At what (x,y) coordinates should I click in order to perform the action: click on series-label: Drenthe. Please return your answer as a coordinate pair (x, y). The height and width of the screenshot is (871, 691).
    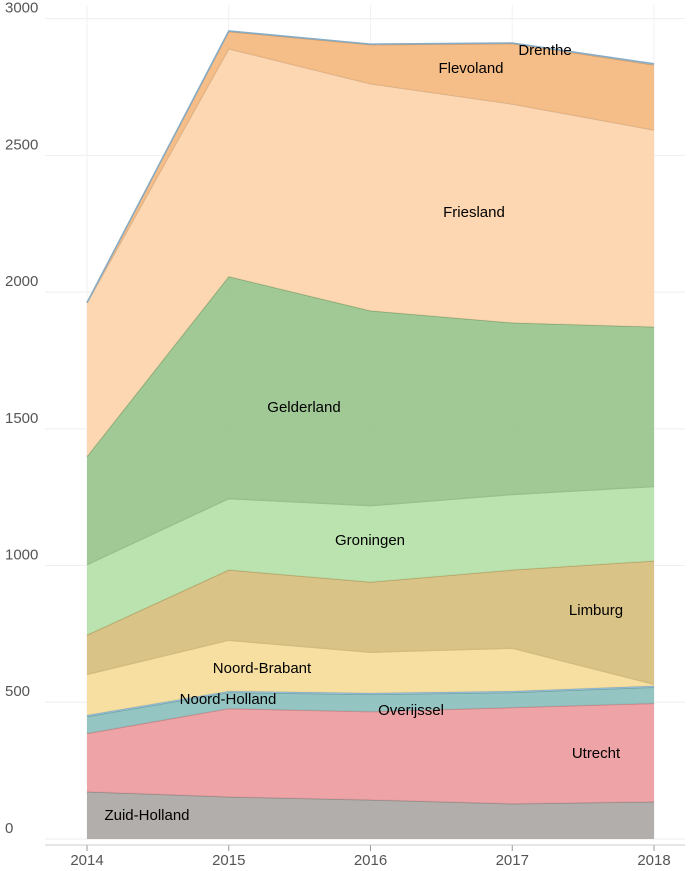
    Looking at the image, I should click on (544, 50).